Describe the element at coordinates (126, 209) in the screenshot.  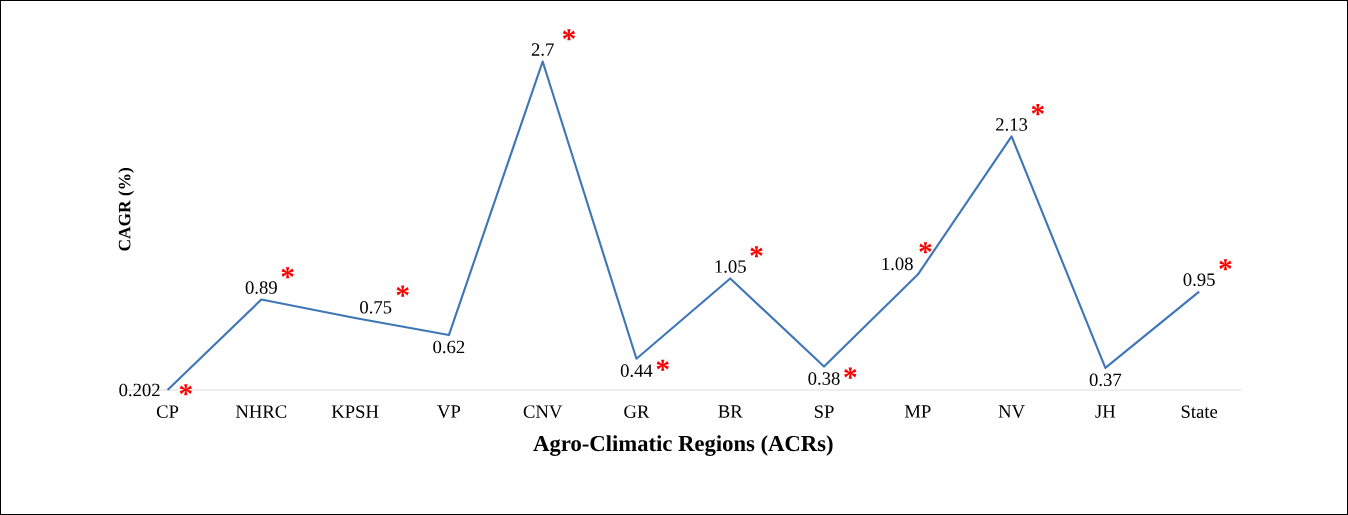
I see `y-axis-title: CAGR (%)` at that location.